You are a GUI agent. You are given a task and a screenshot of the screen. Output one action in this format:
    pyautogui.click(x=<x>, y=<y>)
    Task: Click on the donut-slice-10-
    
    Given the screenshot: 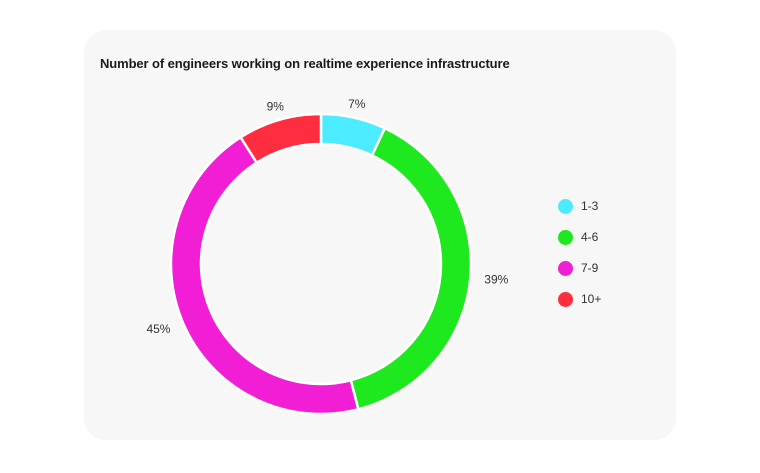 What is the action you would take?
    pyautogui.click(x=281, y=138)
    